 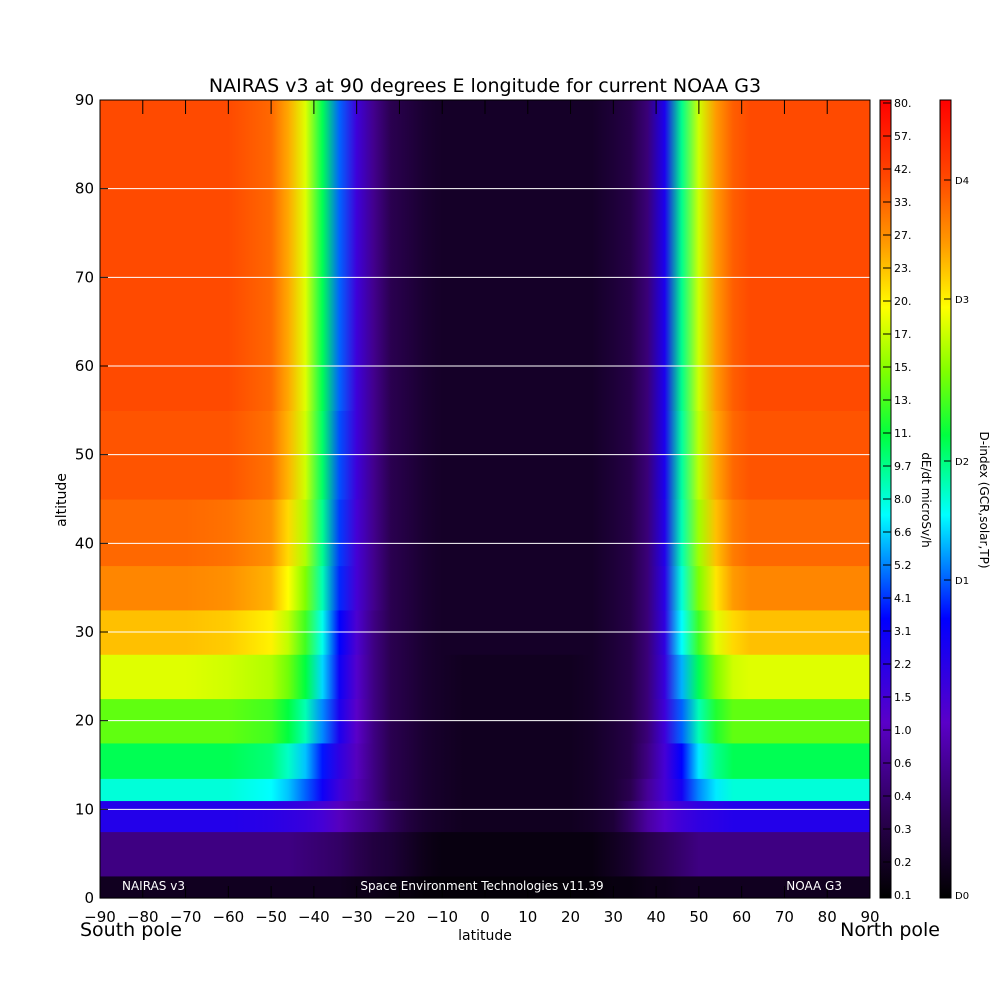 What do you see at coordinates (613, 917) in the screenshot?
I see `x-tick-label: 30` at bounding box center [613, 917].